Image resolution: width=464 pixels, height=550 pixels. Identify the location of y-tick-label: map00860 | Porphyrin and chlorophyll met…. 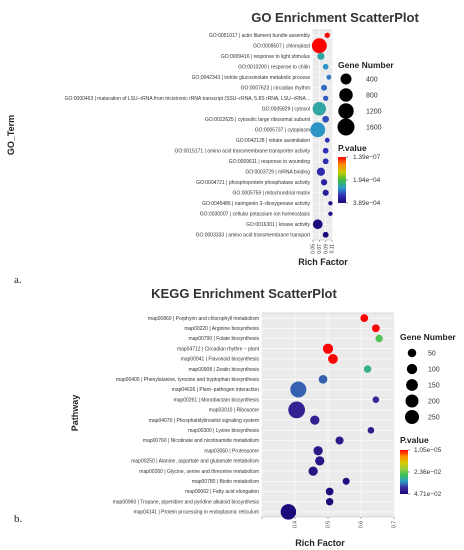
(203, 319).